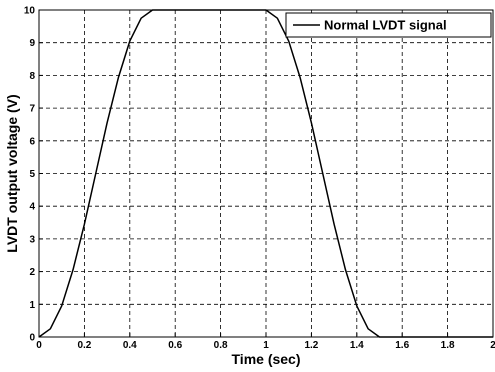 This screenshot has width=495, height=372. I want to click on legend: Normal LVDT signal, so click(388, 25).